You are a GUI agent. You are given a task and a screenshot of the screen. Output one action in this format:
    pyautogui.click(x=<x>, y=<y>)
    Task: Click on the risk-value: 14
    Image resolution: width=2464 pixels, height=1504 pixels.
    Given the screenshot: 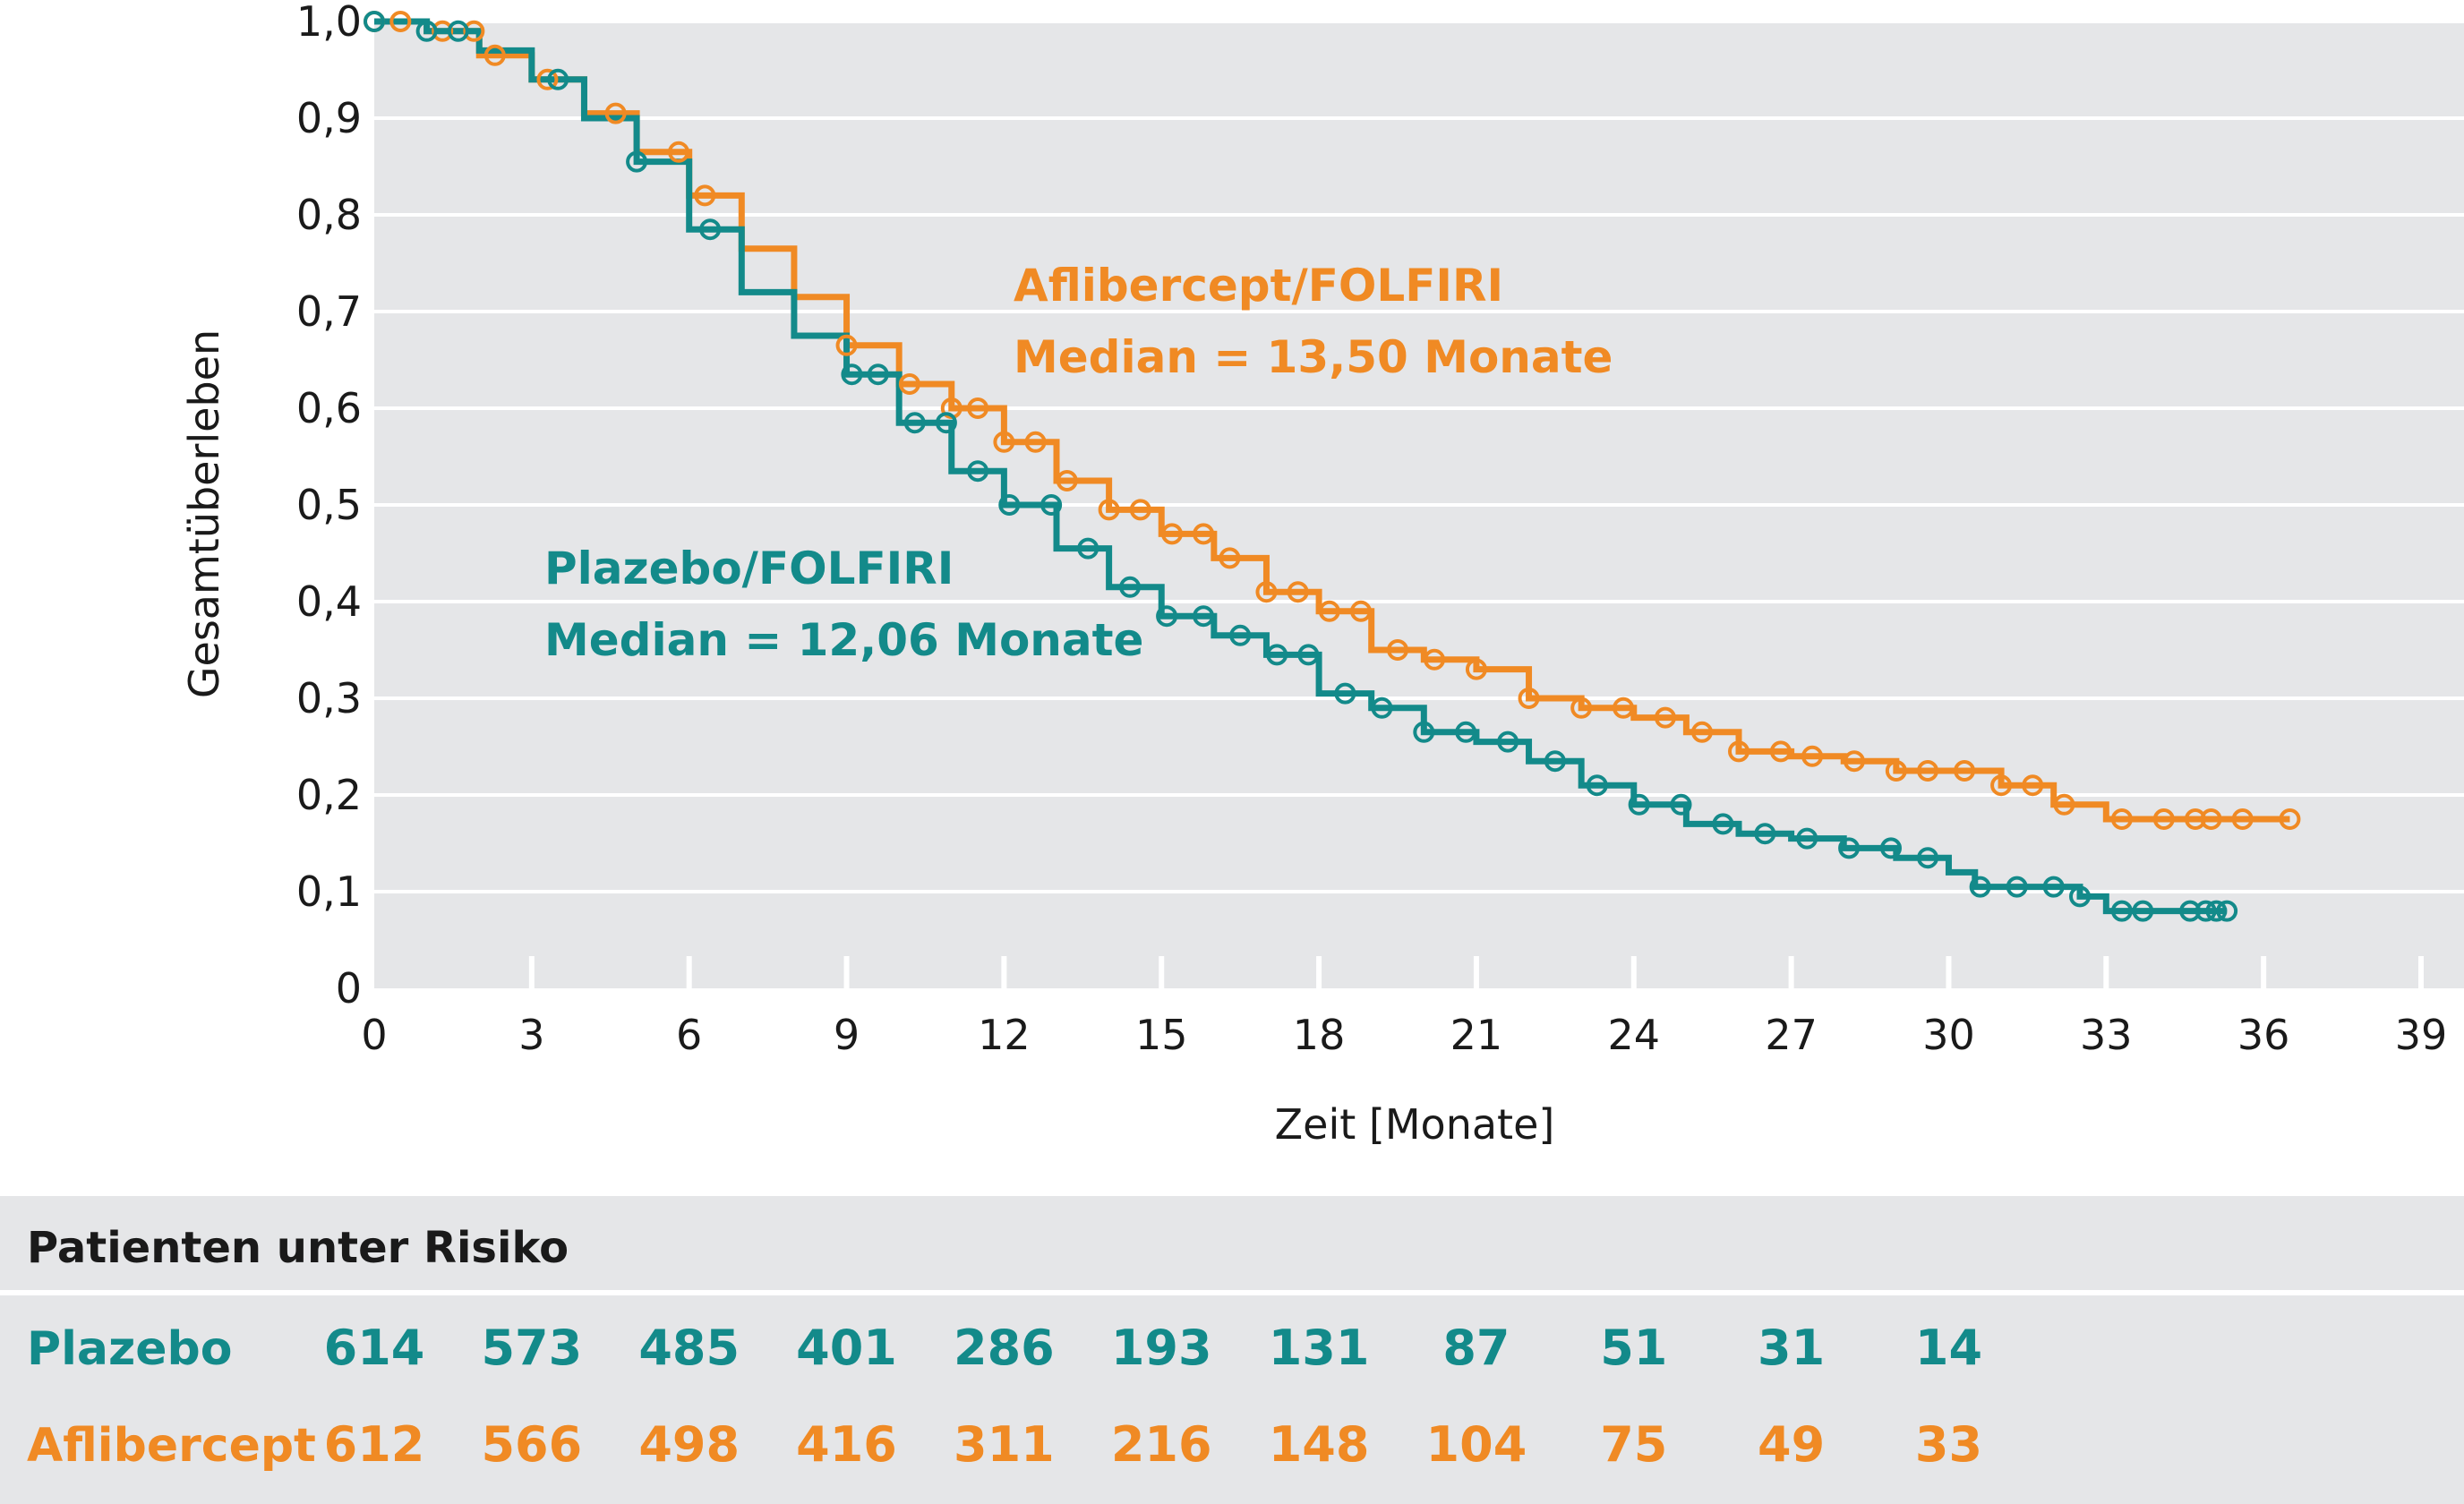 What is the action you would take?
    pyautogui.click(x=1948, y=1348)
    